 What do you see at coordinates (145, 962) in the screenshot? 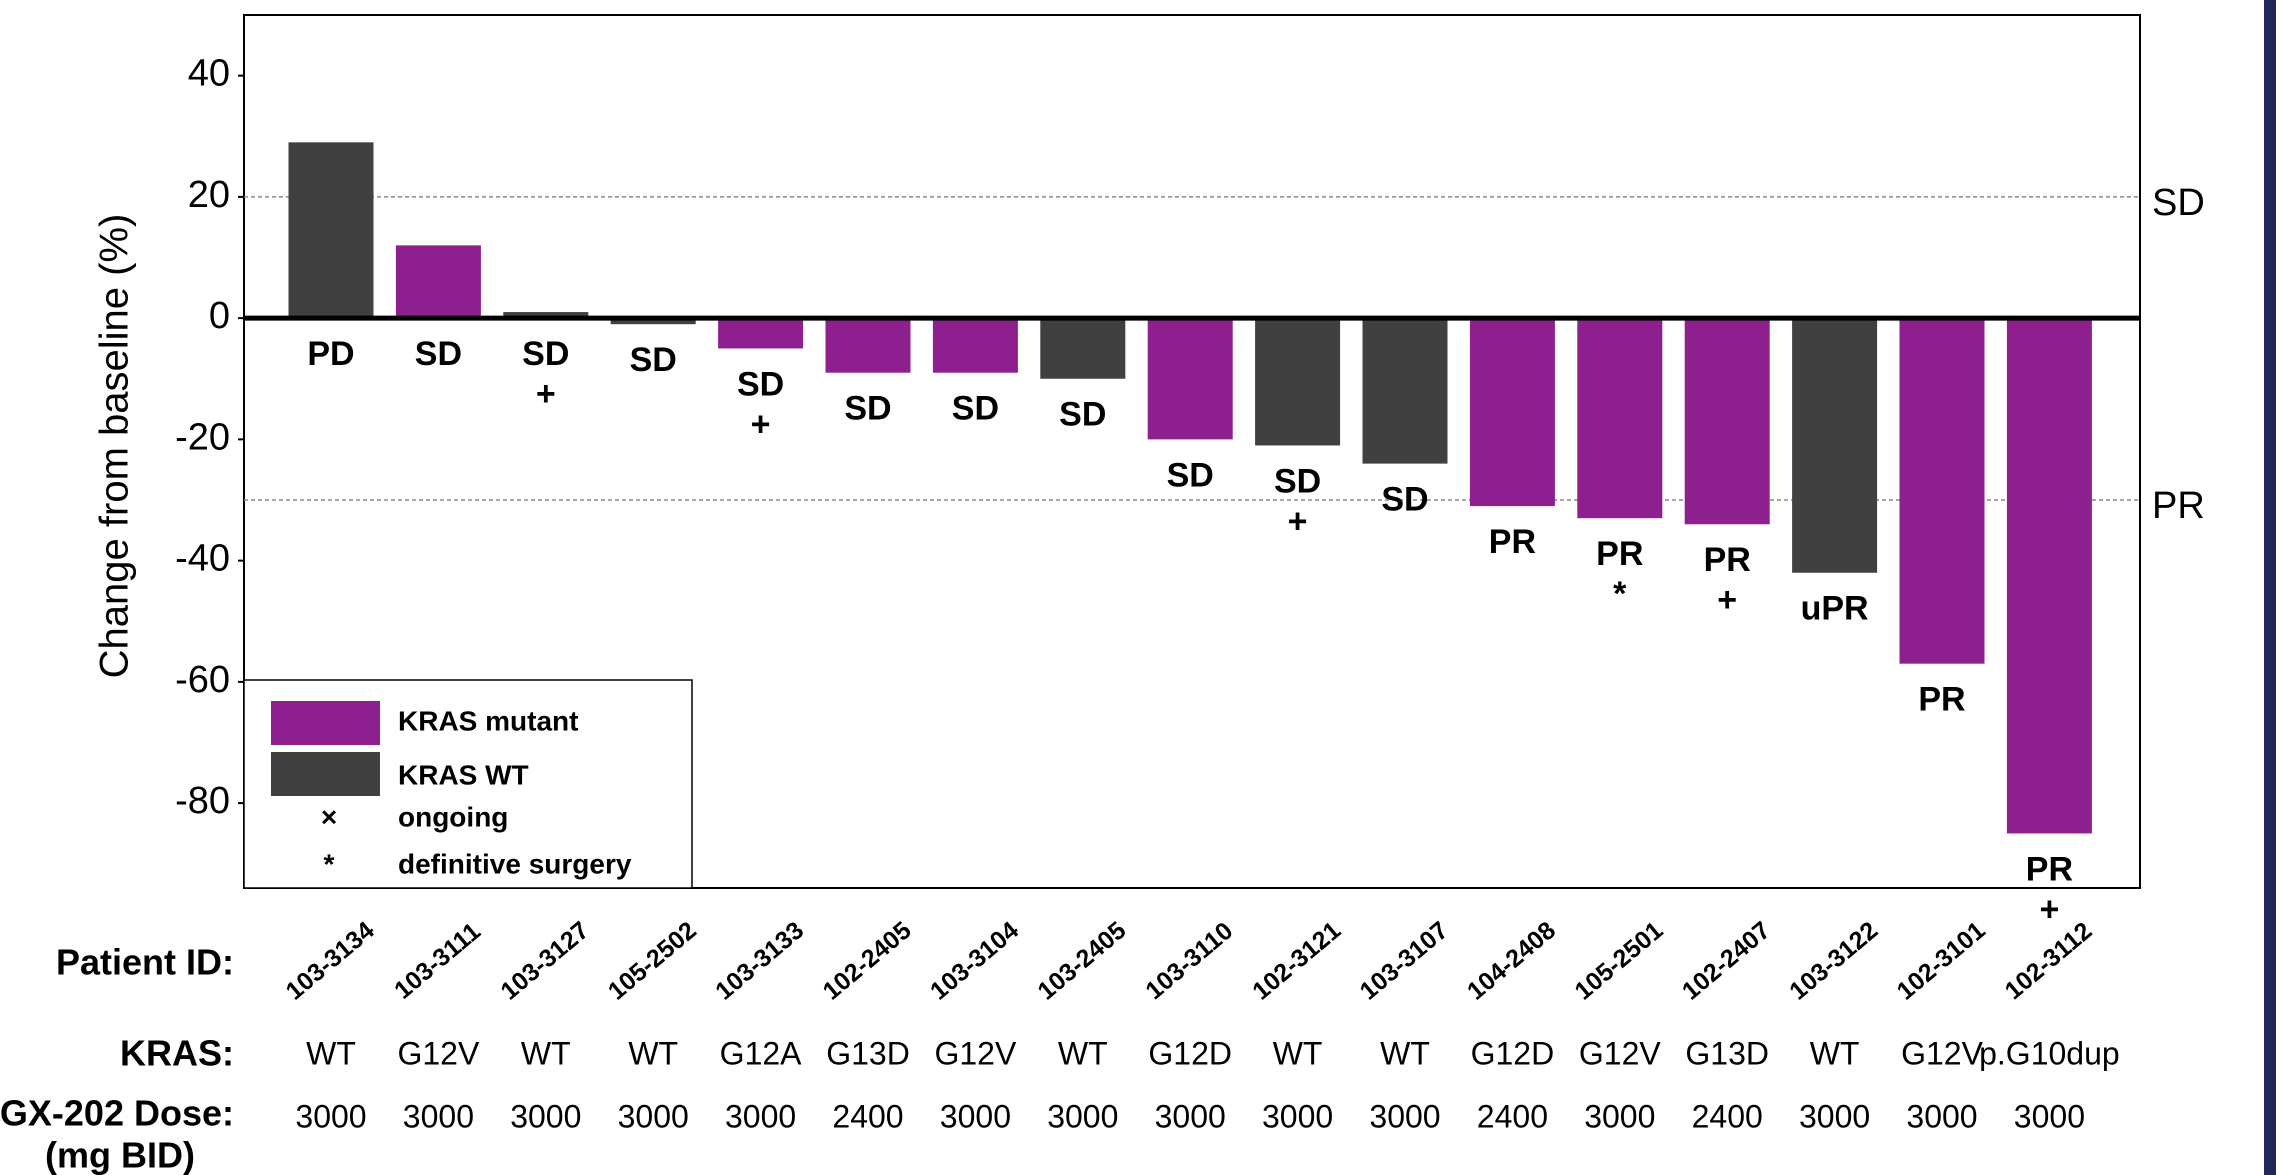
I see `row-label: Patient ID:` at bounding box center [145, 962].